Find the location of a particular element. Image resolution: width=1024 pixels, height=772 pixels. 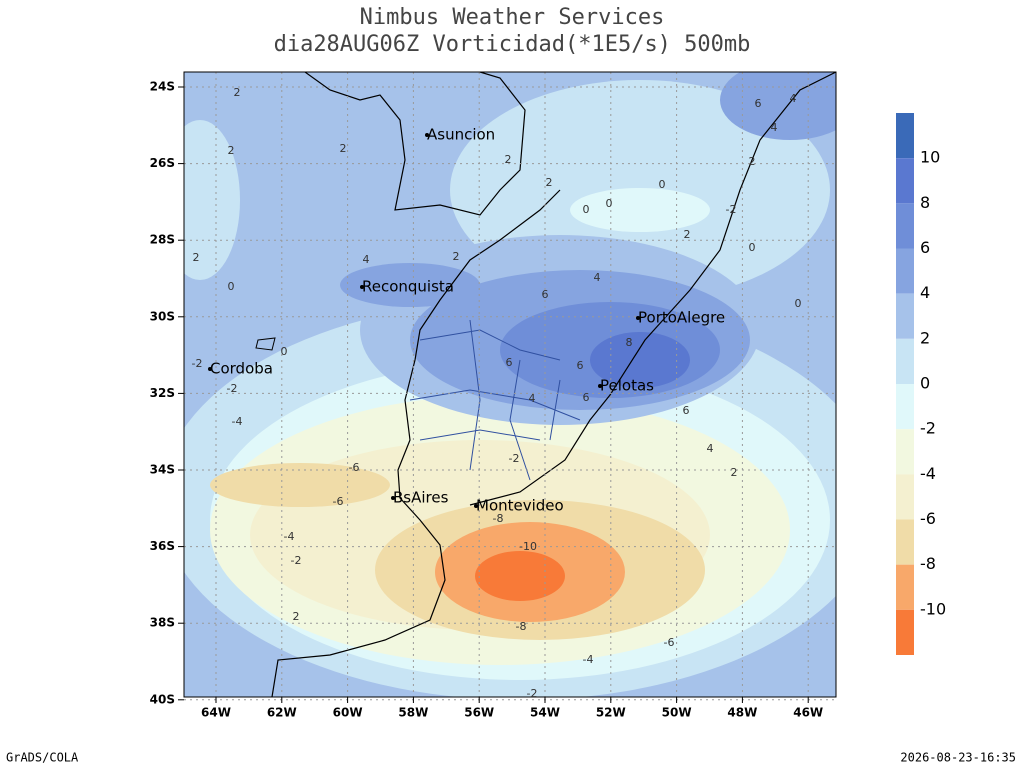

colorbar-label: -8 is located at coordinates (928, 563).